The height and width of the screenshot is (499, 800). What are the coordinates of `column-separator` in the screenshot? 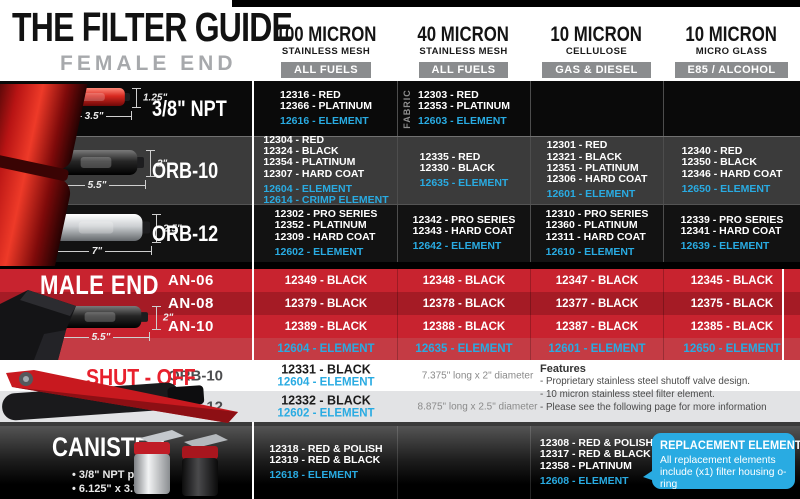 It's located at (530, 462).